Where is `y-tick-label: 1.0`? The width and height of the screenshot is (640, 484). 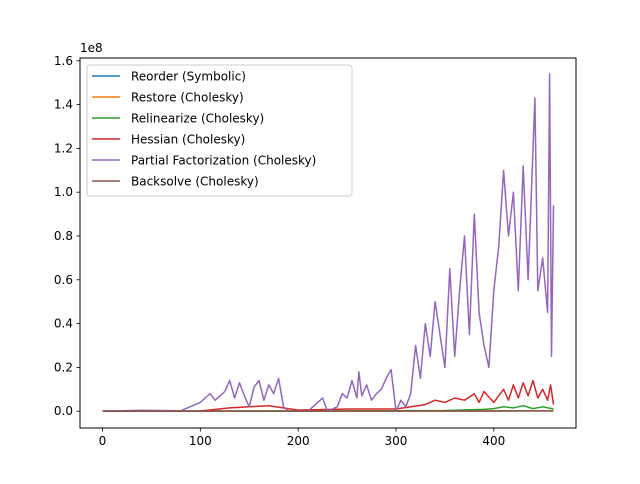 y-tick-label: 1.0 is located at coordinates (63, 192).